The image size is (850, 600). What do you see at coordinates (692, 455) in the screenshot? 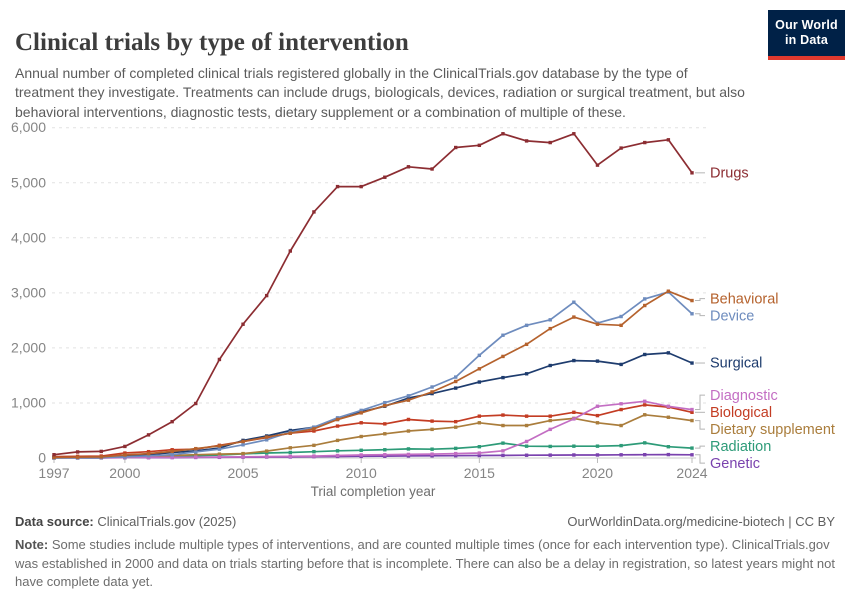
I see `series-genetic-point-2024` at bounding box center [692, 455].